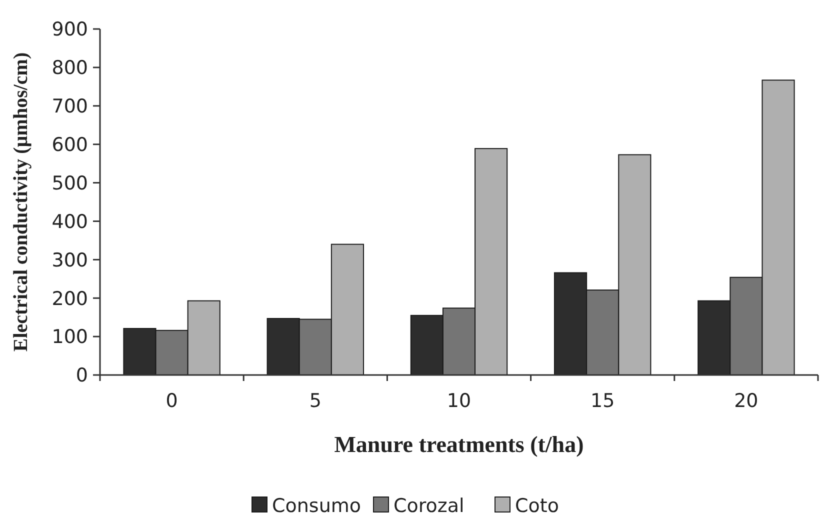 This screenshot has height=531, width=823. What do you see at coordinates (70, 29) in the screenshot?
I see `y-tick-label: 900` at bounding box center [70, 29].